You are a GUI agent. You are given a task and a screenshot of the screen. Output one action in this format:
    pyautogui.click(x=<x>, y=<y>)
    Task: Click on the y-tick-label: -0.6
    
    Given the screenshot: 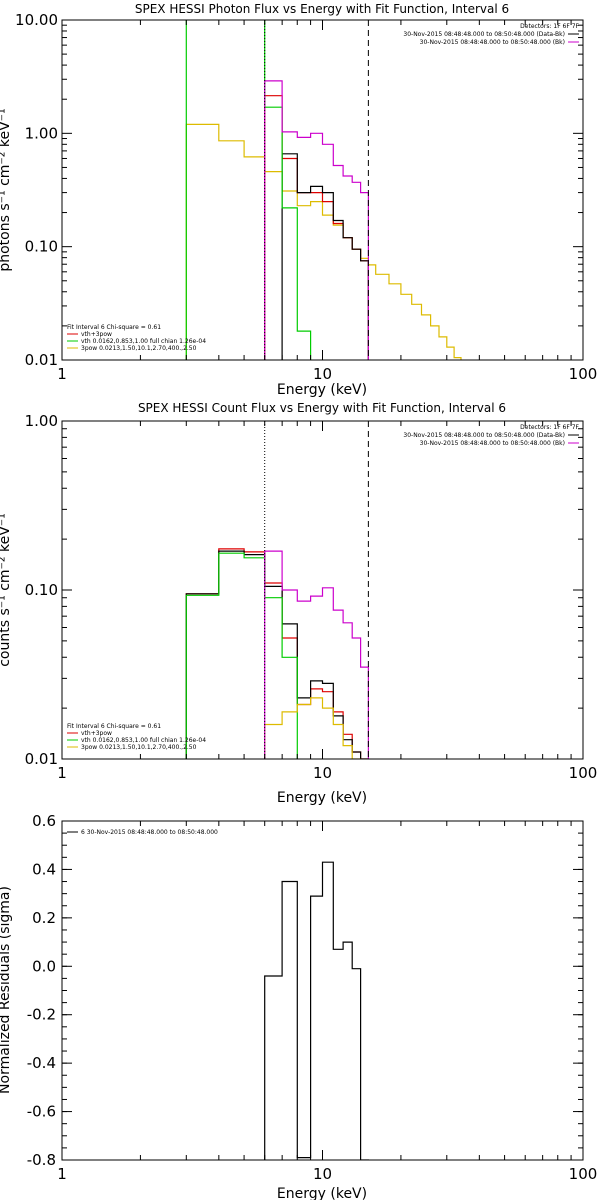 What is the action you would take?
    pyautogui.click(x=41, y=1112)
    